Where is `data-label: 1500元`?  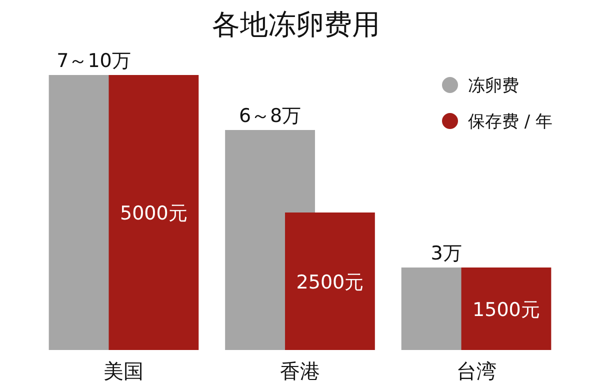 data-label: 1500元 is located at coordinates (506, 309).